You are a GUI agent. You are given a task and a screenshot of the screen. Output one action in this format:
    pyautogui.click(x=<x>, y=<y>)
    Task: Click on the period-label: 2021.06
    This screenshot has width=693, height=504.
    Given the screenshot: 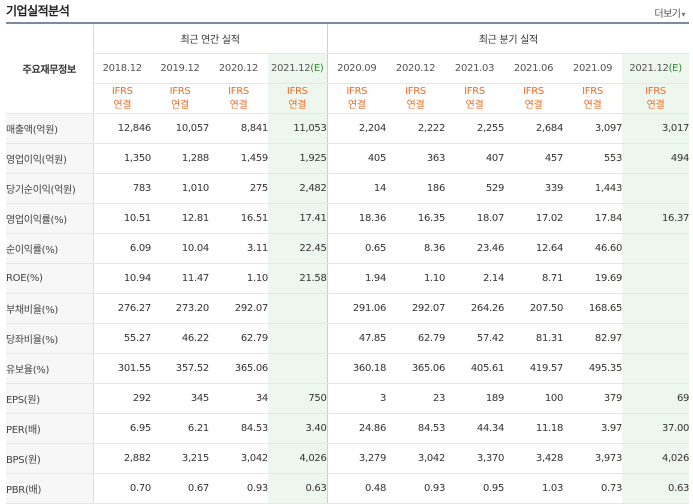 What is the action you would take?
    pyautogui.click(x=533, y=68)
    